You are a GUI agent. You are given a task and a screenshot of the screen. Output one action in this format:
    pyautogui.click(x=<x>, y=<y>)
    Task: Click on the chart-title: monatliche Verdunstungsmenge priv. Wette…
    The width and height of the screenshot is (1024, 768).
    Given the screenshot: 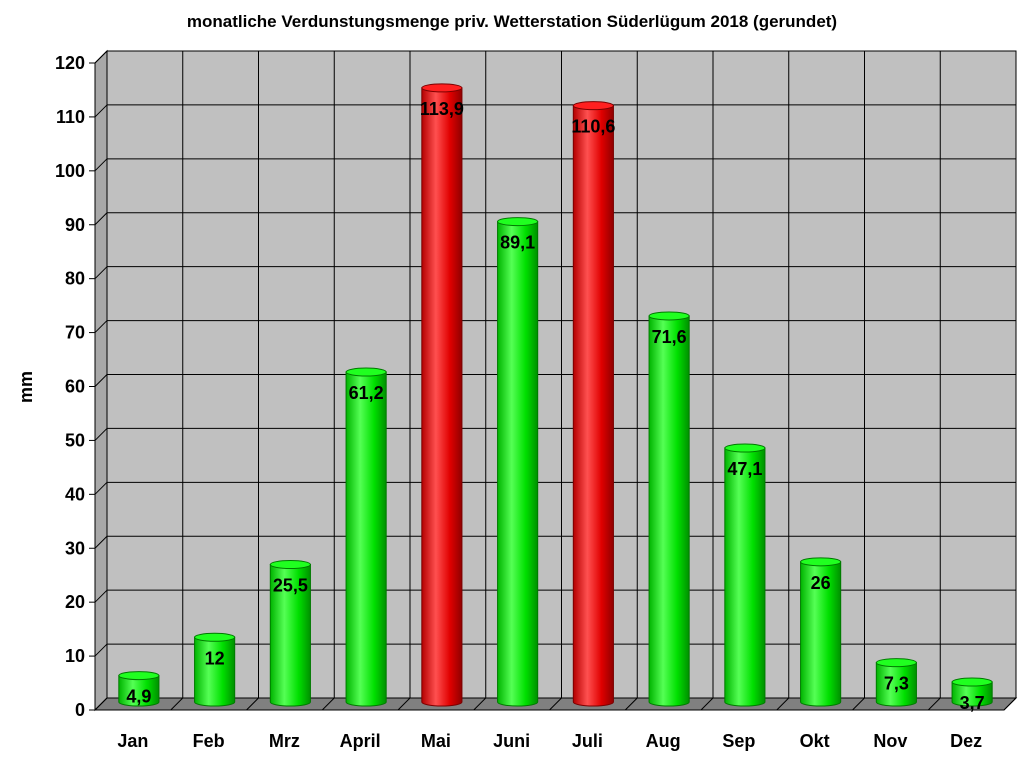 What is the action you would take?
    pyautogui.click(x=512, y=21)
    